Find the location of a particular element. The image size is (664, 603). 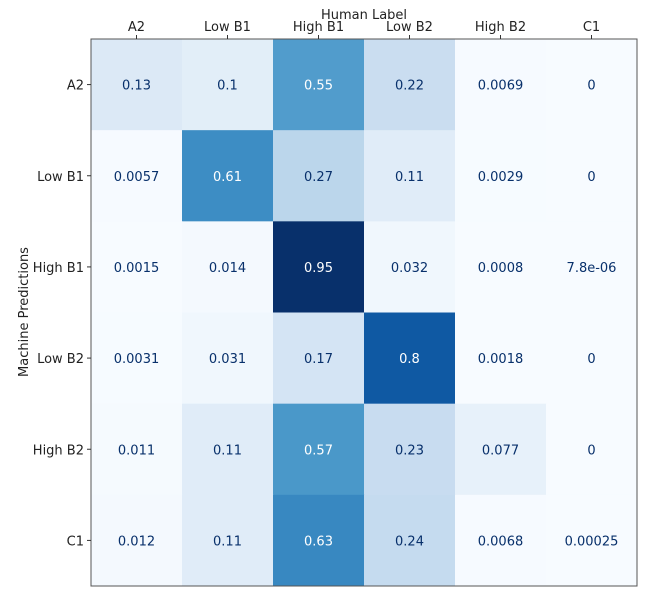

cell-value-label: 0.031 is located at coordinates (227, 359).